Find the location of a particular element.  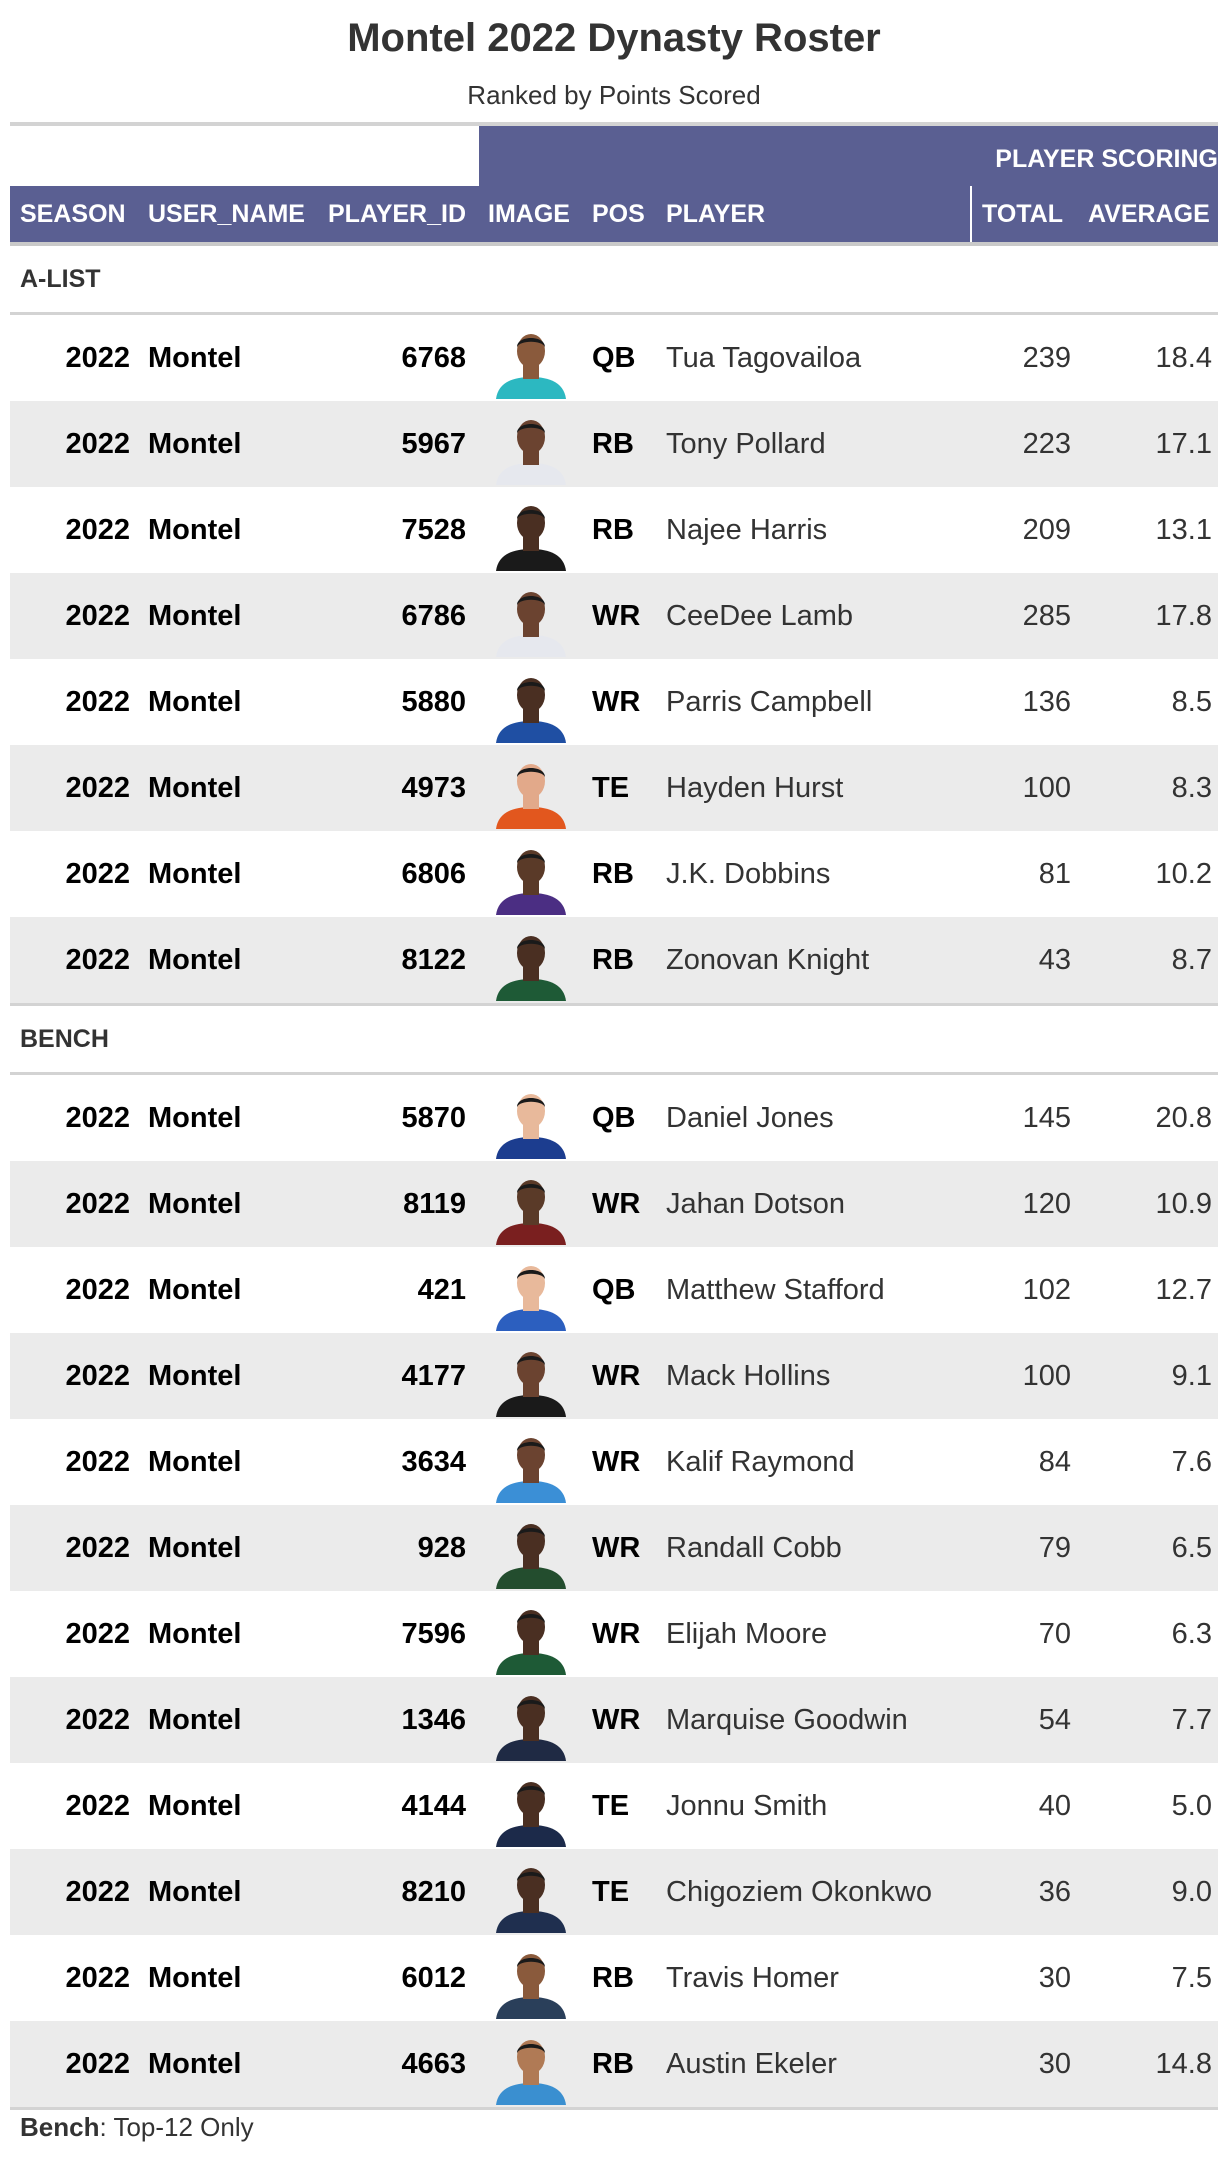

spanner-row: PLAYER SCORING is located at coordinates (614, 156).